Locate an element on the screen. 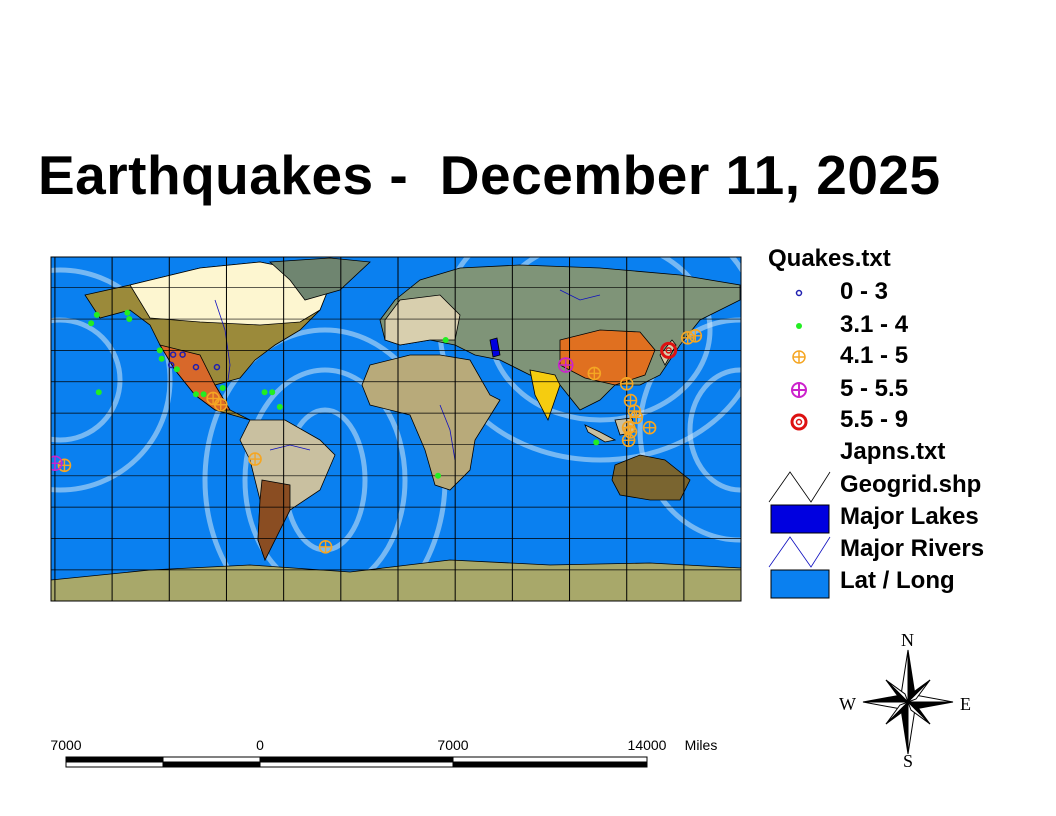 This screenshot has width=1056, height=816. compass-n: N is located at coordinates (907, 640).